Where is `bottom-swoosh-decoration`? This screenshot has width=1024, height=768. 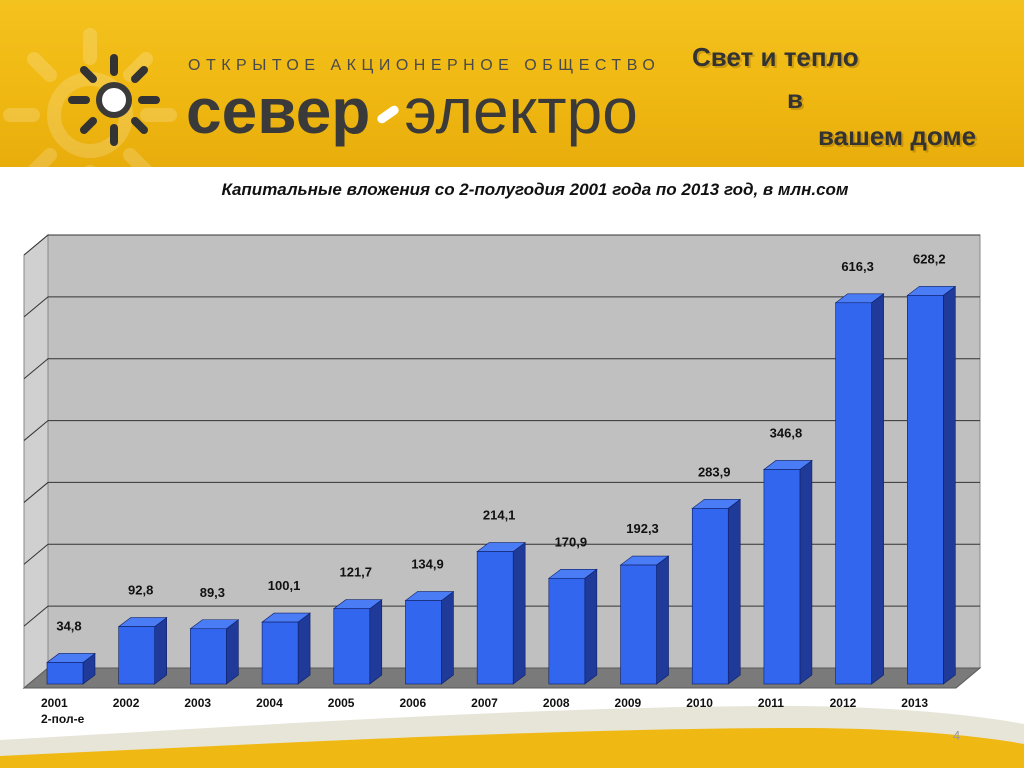
bottom-swoosh-decoration is located at coordinates (512, 736).